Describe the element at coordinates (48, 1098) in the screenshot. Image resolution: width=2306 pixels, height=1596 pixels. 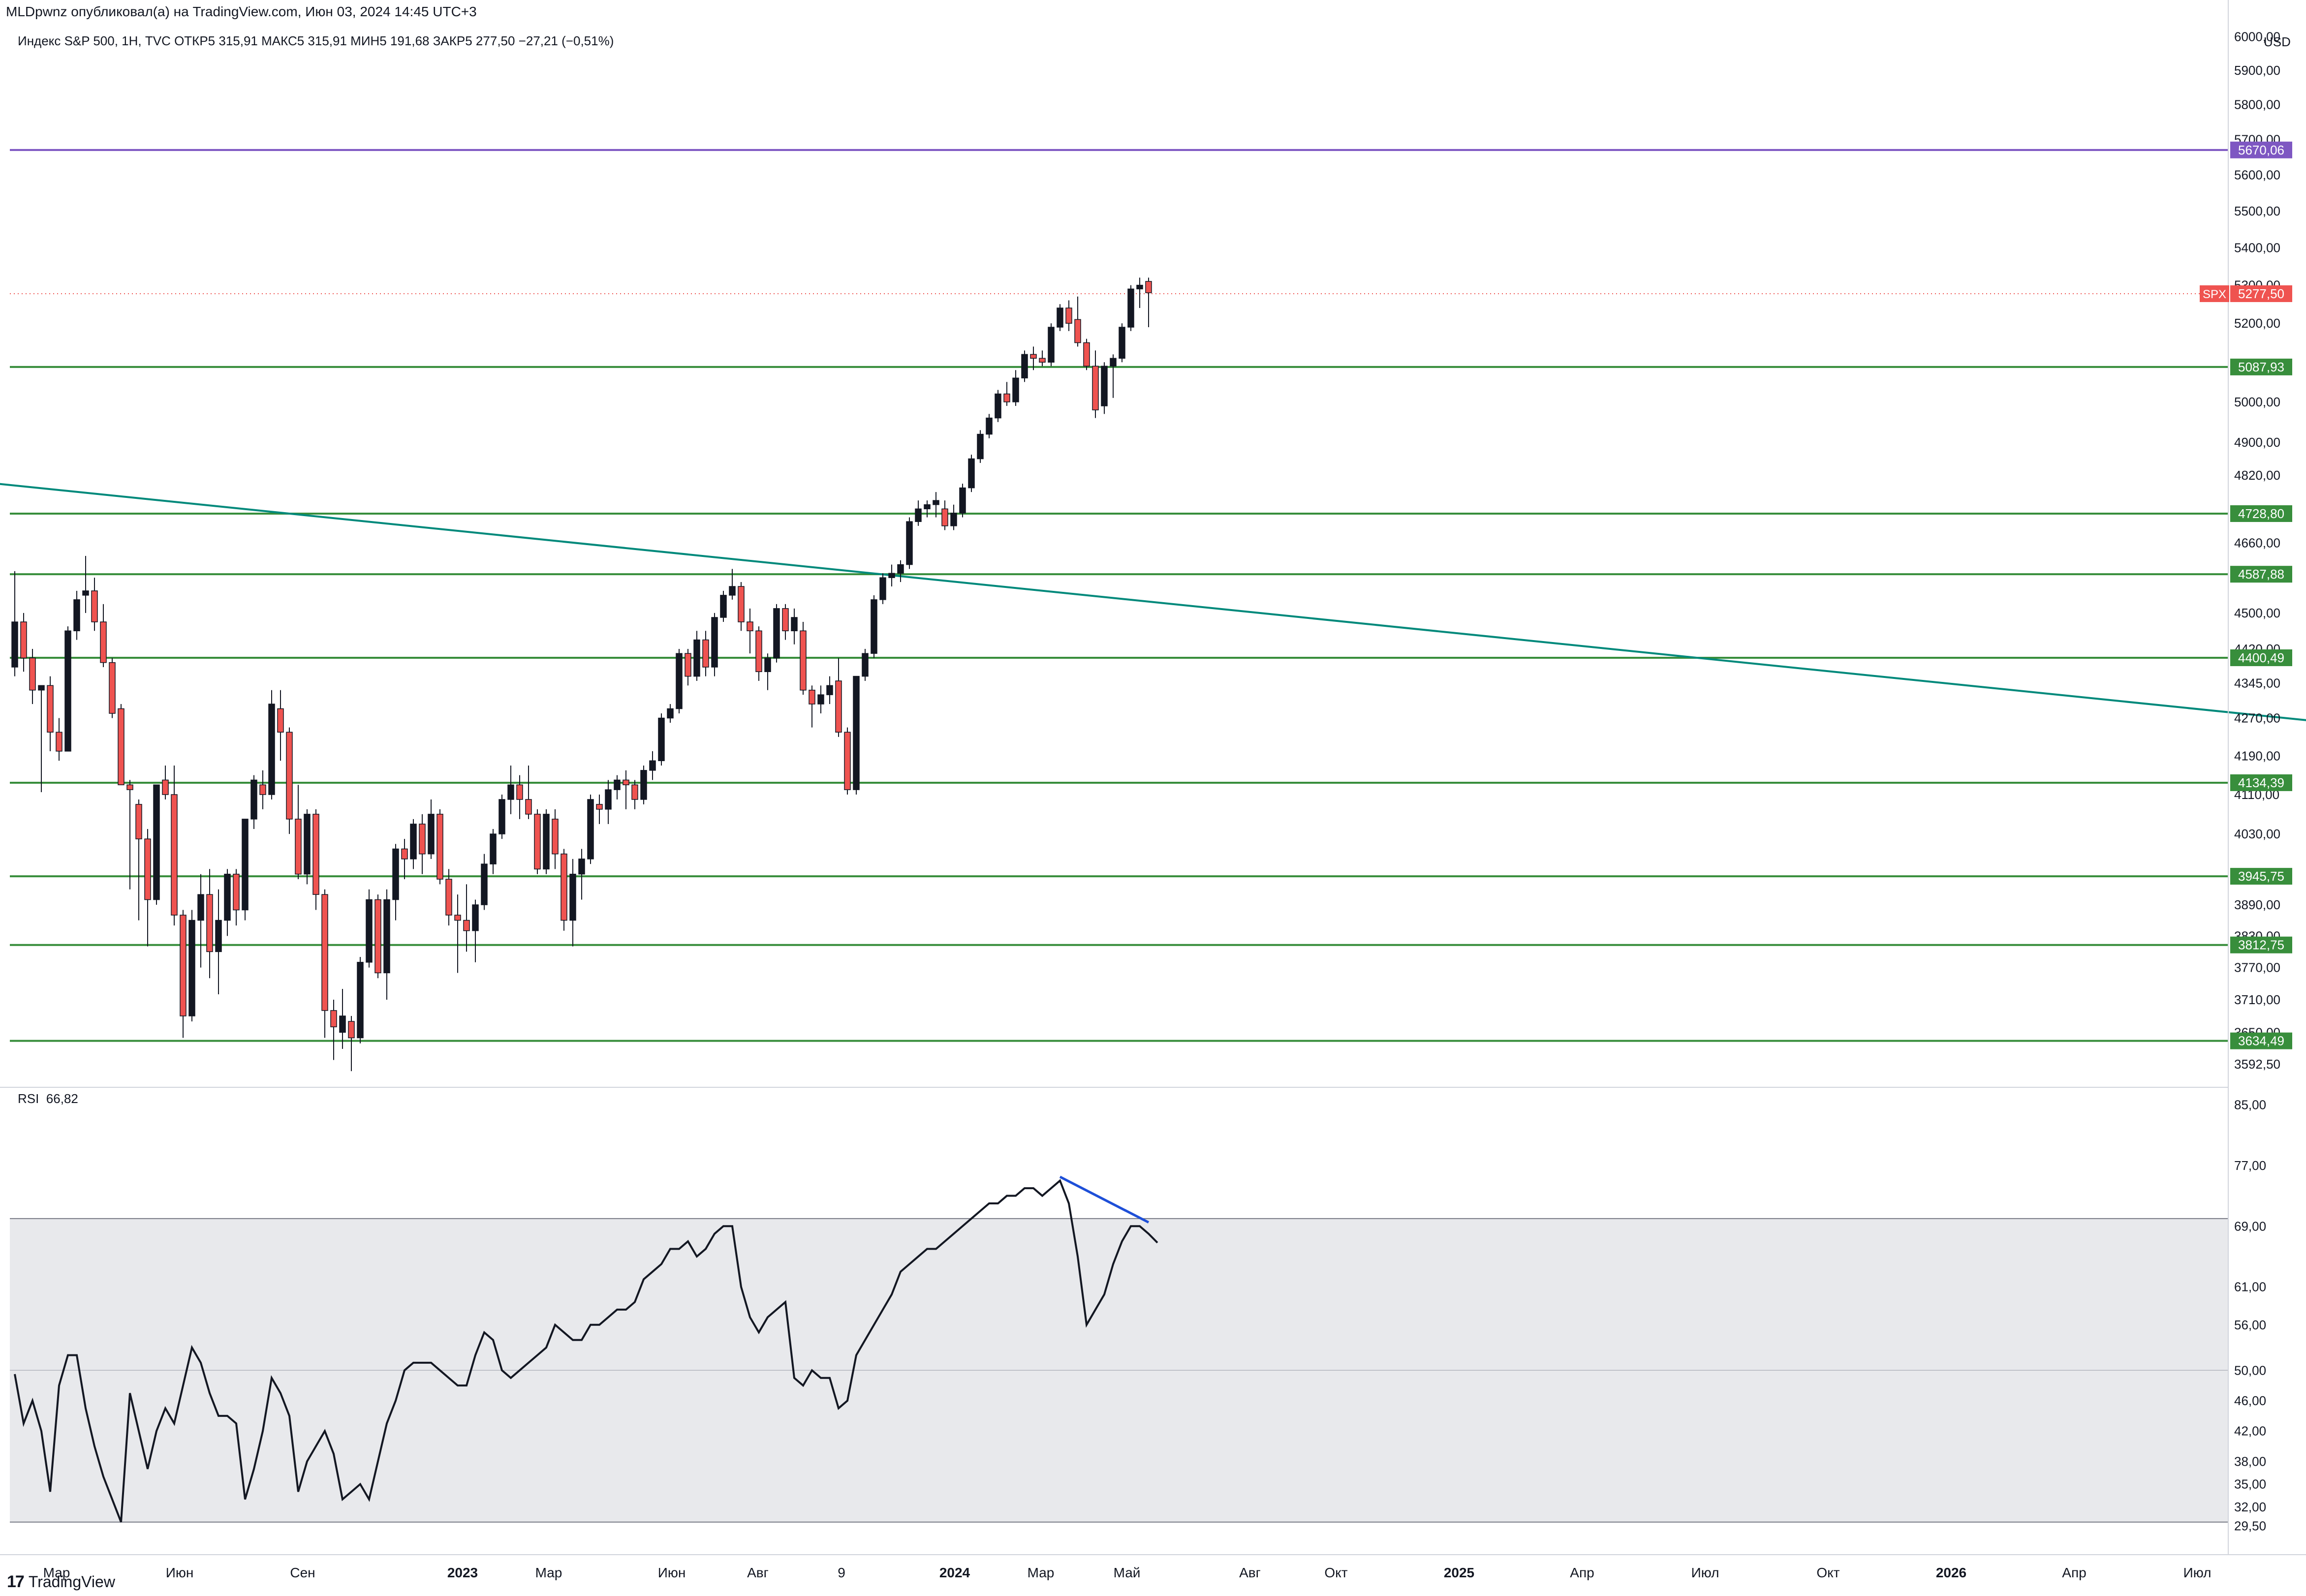
I see `rsi-legend: RSI 66,82` at that location.